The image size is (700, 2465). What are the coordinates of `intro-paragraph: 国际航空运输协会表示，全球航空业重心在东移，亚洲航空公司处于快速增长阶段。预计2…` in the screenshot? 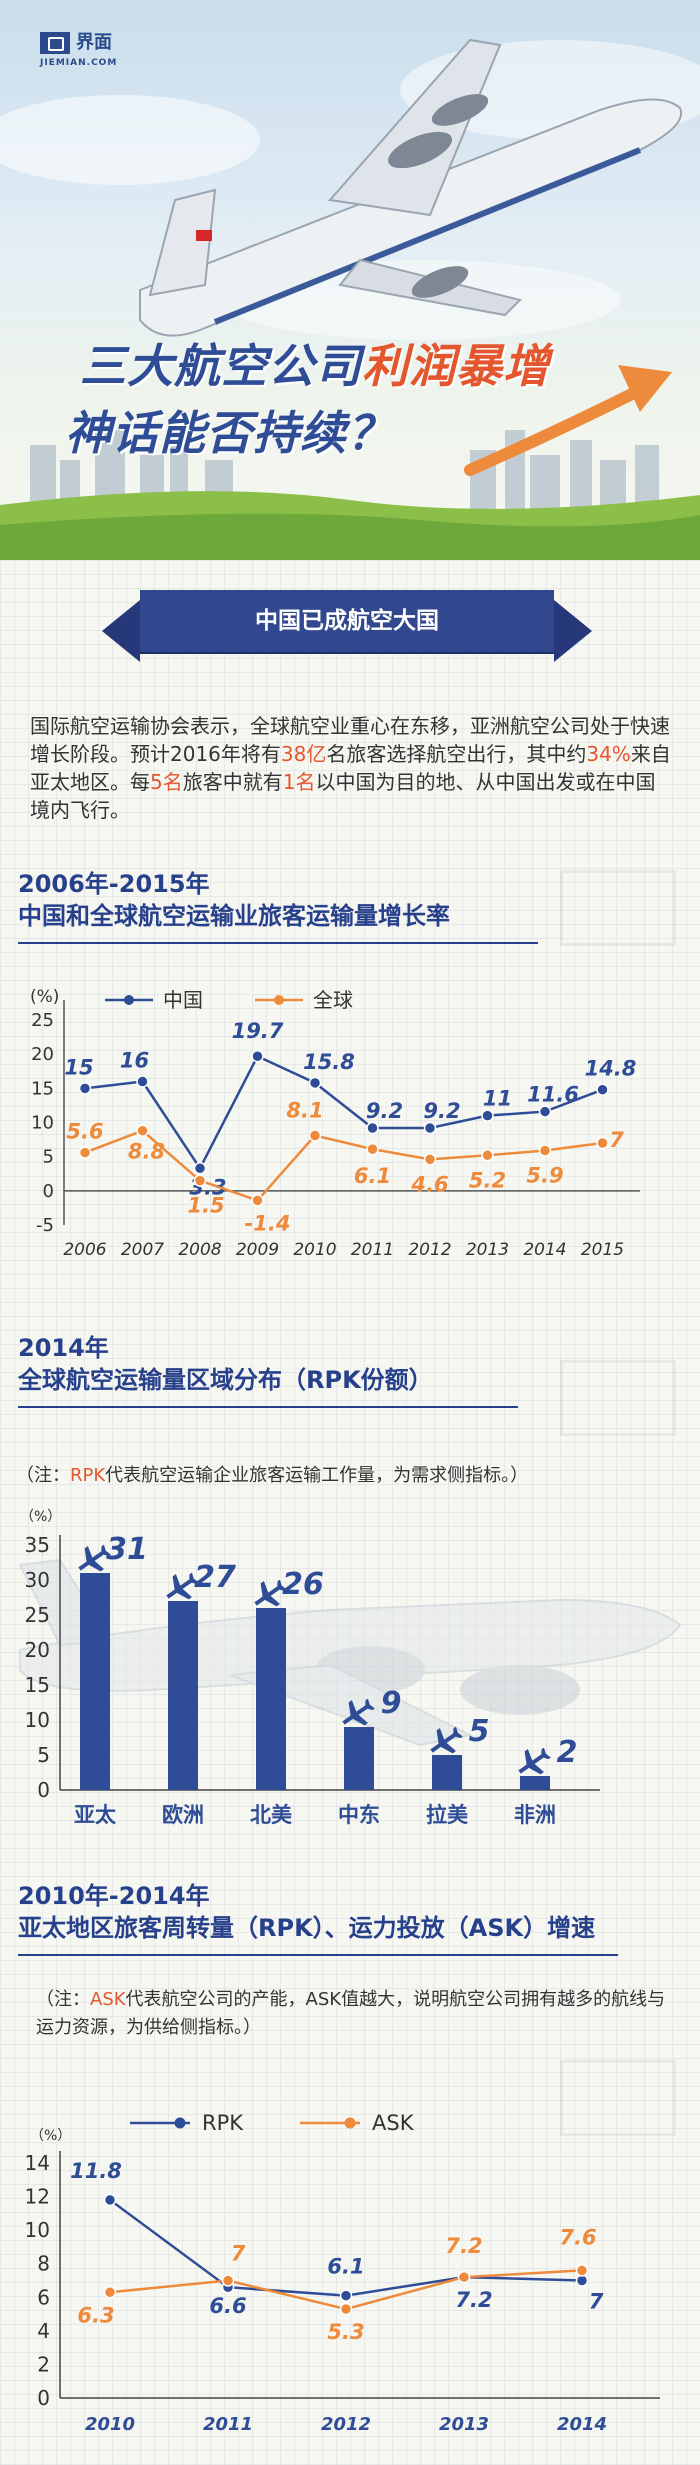 It's located at (351, 768).